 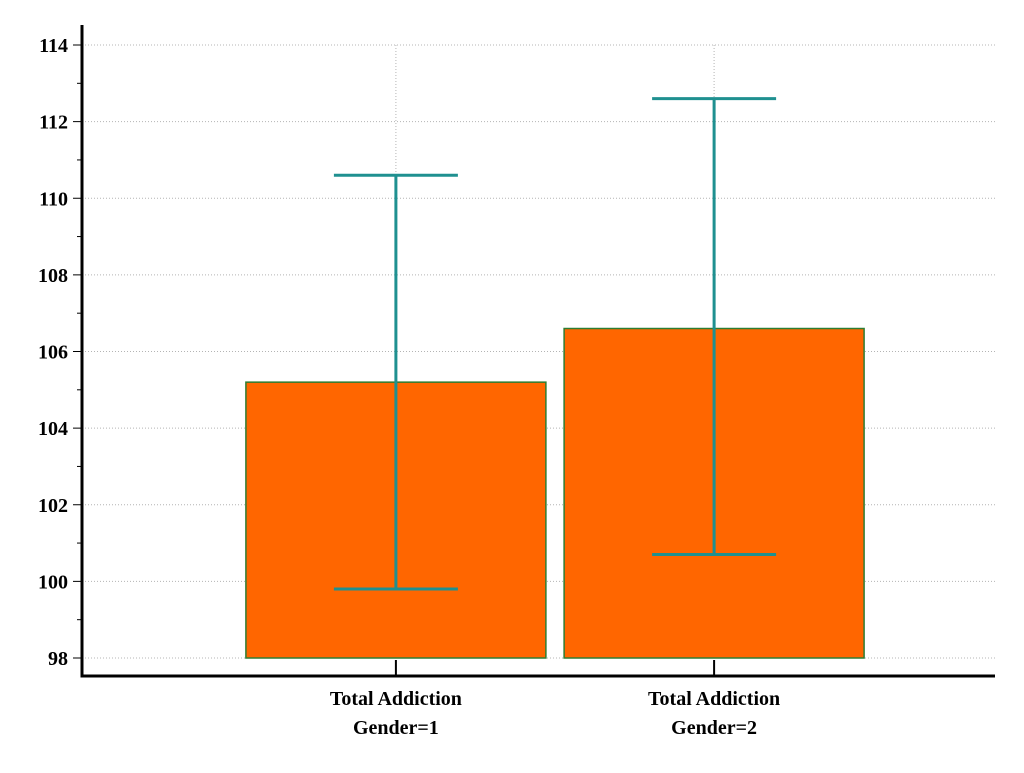 What do you see at coordinates (53, 429) in the screenshot?
I see `y-tick-label: 104` at bounding box center [53, 429].